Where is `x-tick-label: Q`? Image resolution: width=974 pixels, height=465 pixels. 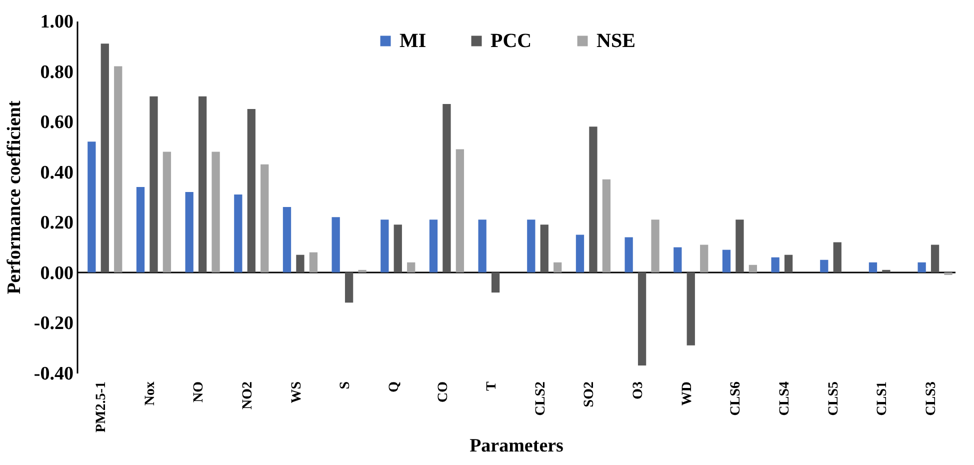
x-tick-label: Q is located at coordinates (394, 386).